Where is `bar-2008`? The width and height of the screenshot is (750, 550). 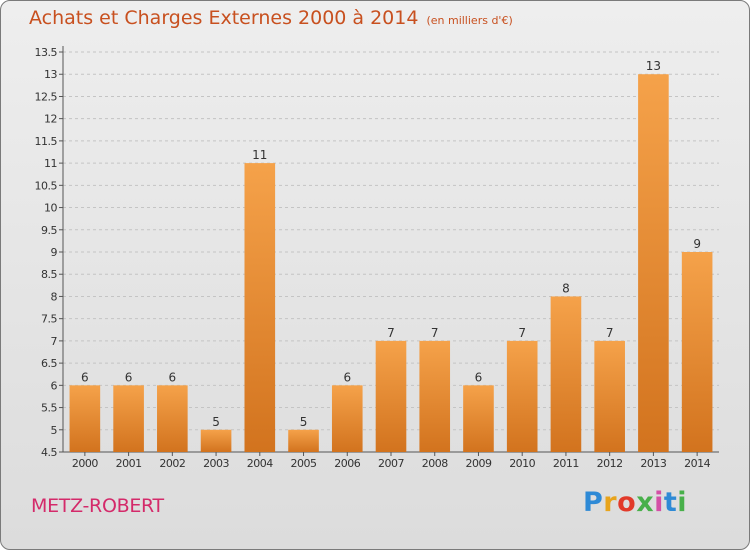
bar-2008 is located at coordinates (435, 396).